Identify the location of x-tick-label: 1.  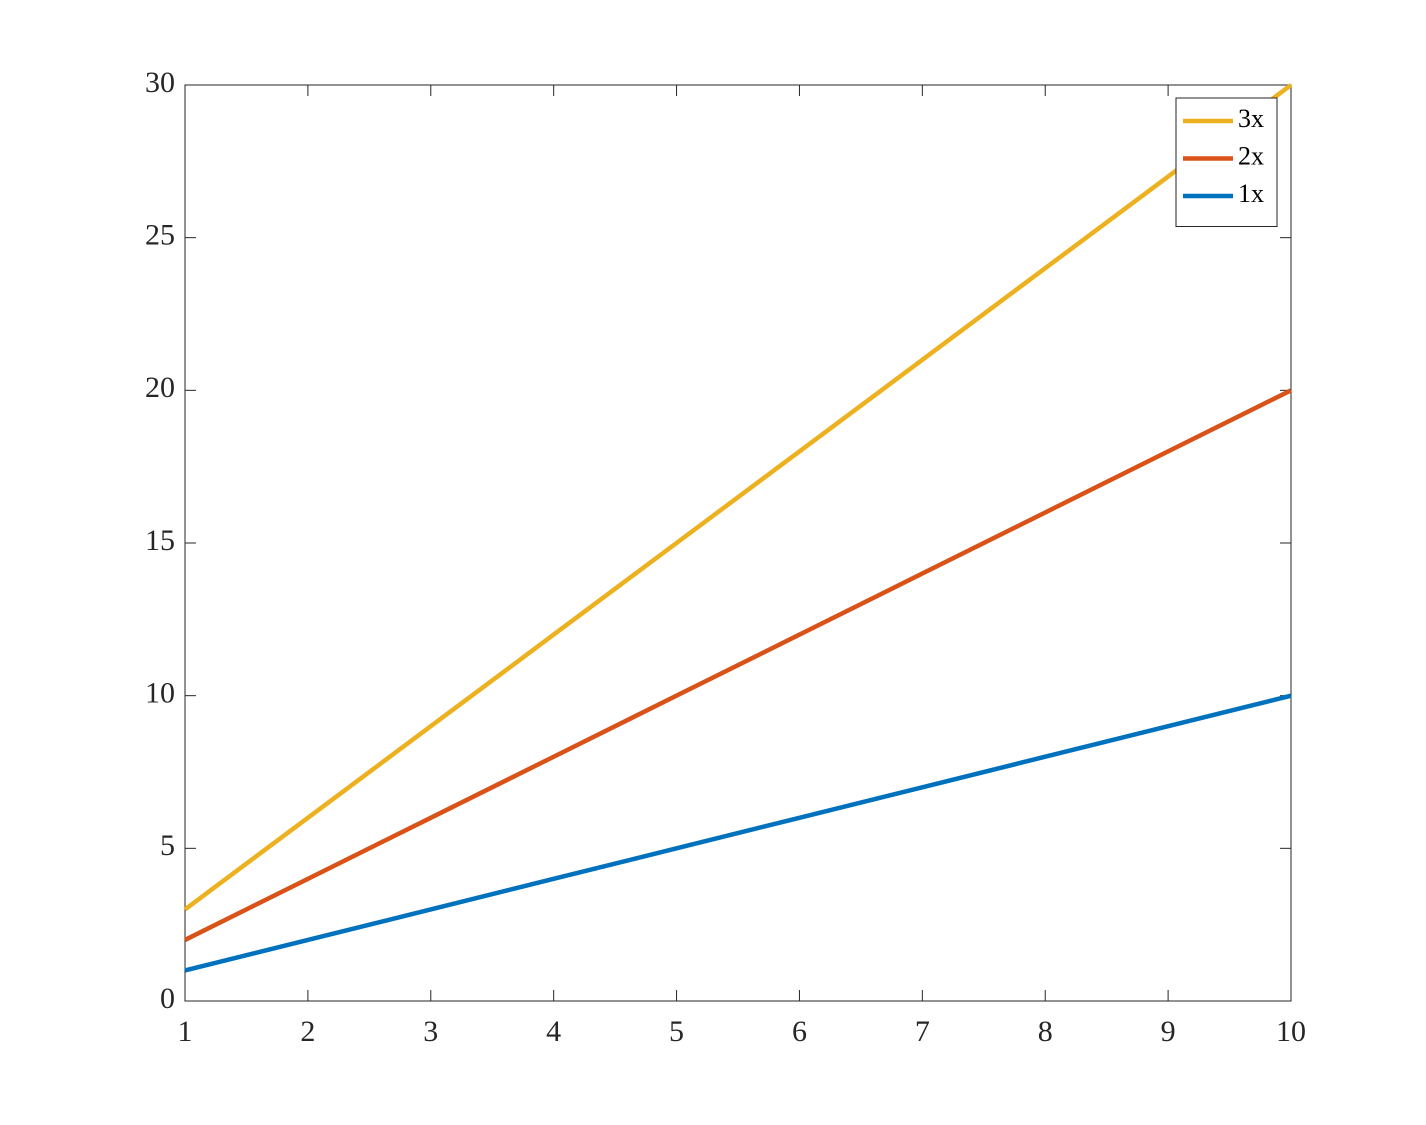
(185, 1031).